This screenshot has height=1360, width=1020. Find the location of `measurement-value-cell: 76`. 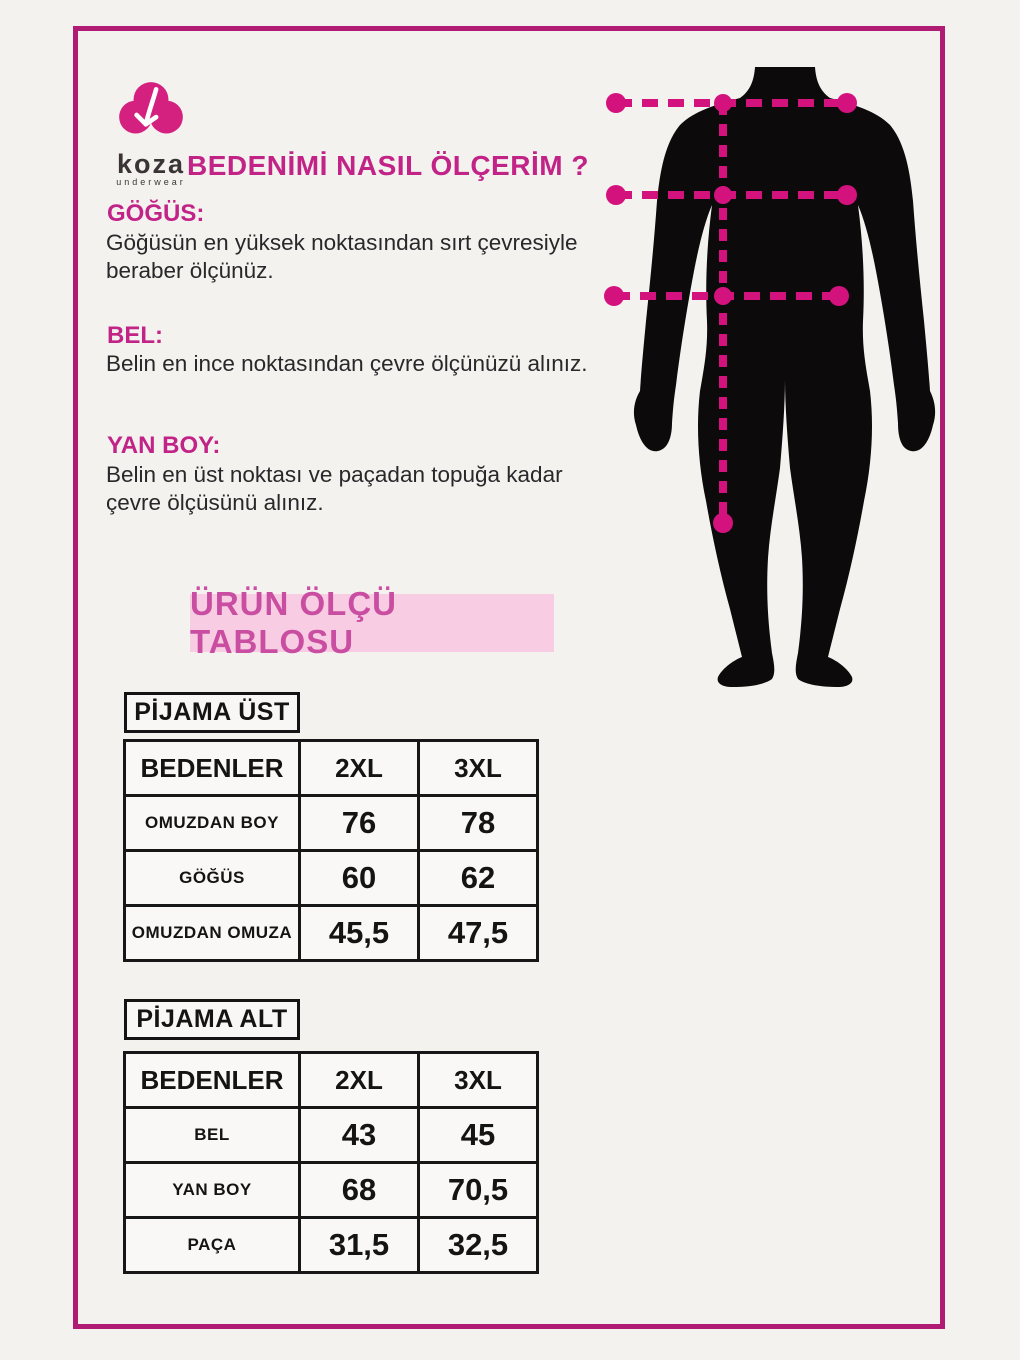

measurement-value-cell: 76 is located at coordinates (359, 823).